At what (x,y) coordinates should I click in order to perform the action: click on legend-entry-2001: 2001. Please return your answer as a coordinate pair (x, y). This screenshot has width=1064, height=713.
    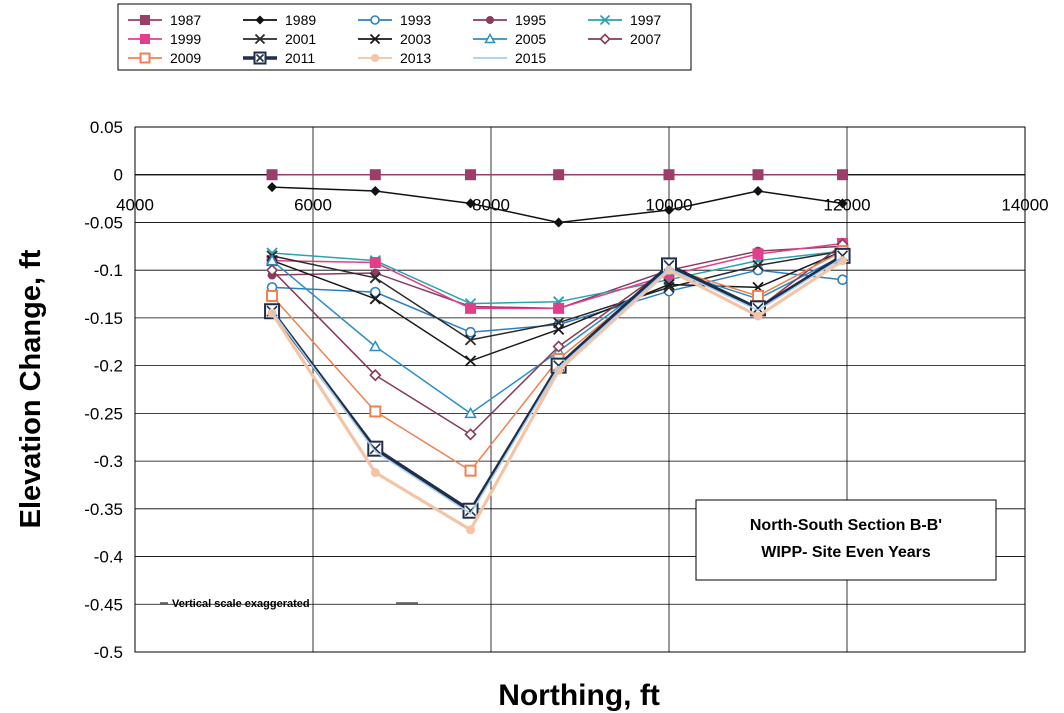
    Looking at the image, I should click on (279, 39).